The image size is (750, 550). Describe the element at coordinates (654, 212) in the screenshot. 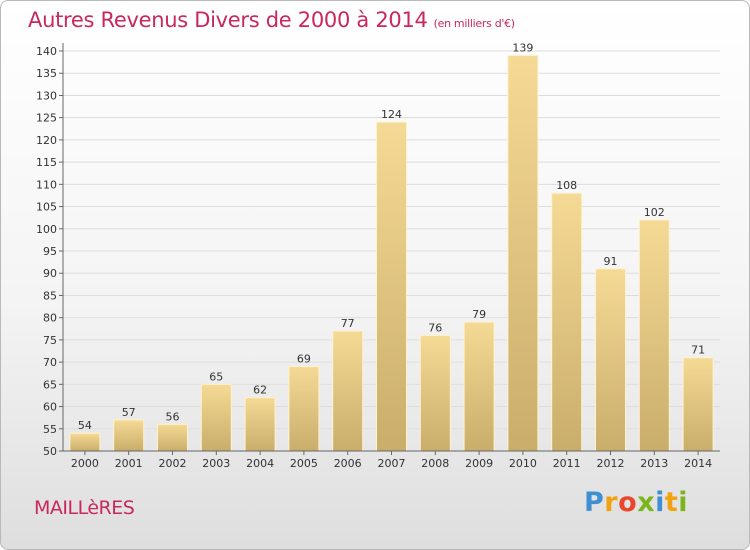

I see `data-label: 102` at that location.